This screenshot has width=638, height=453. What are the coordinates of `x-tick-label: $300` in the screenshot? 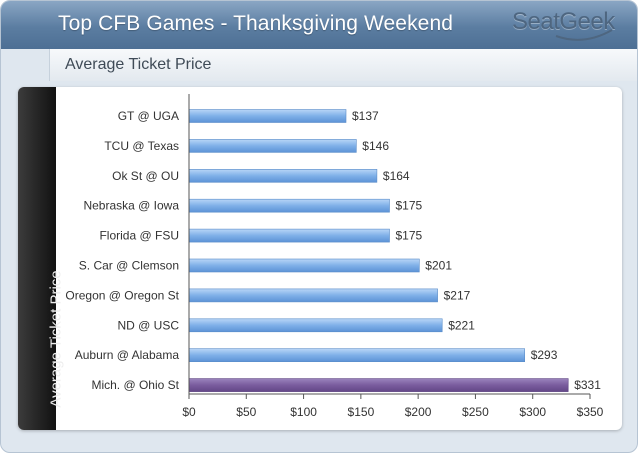 It's located at (532, 412).